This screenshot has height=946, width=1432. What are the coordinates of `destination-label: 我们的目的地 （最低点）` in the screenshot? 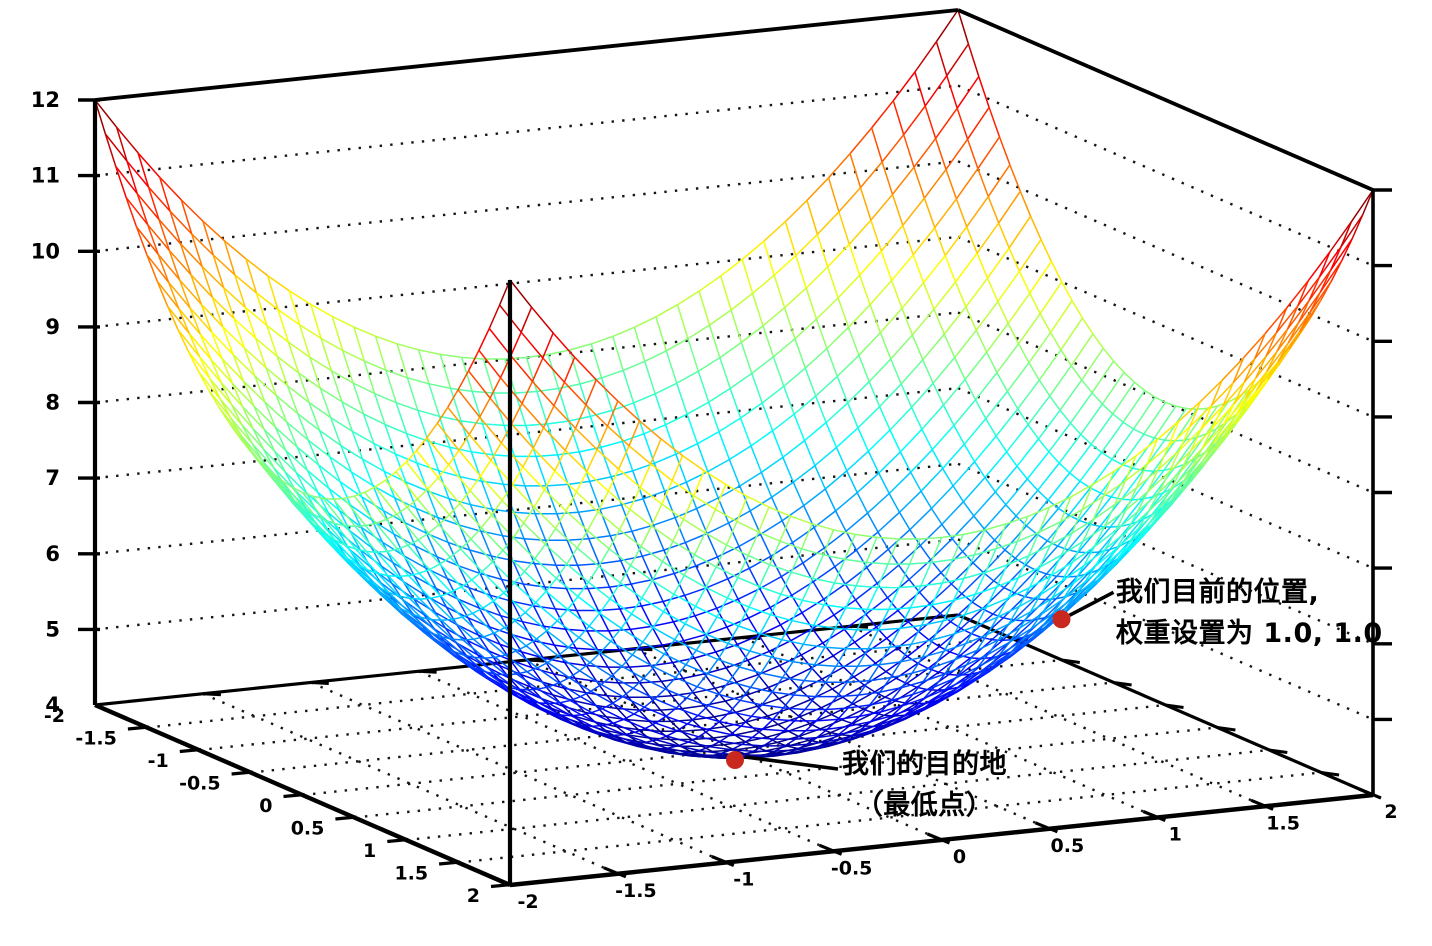 It's located at (924, 785).